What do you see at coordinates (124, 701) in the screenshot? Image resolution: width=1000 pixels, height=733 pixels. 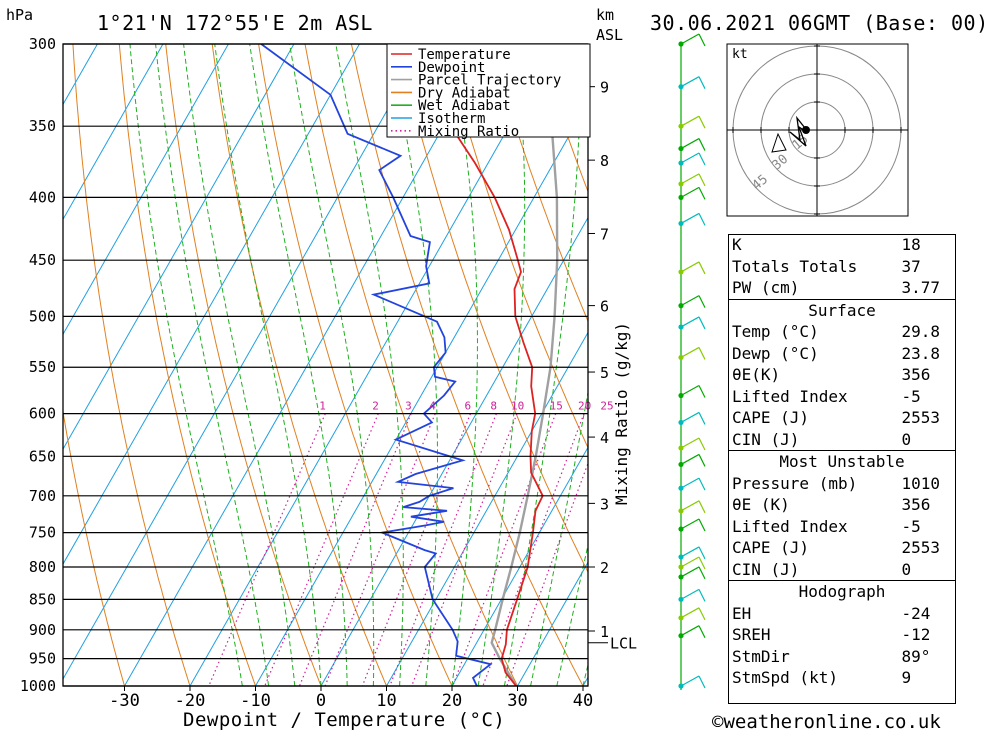 I see `temp-tick-label: -30` at bounding box center [124, 701].